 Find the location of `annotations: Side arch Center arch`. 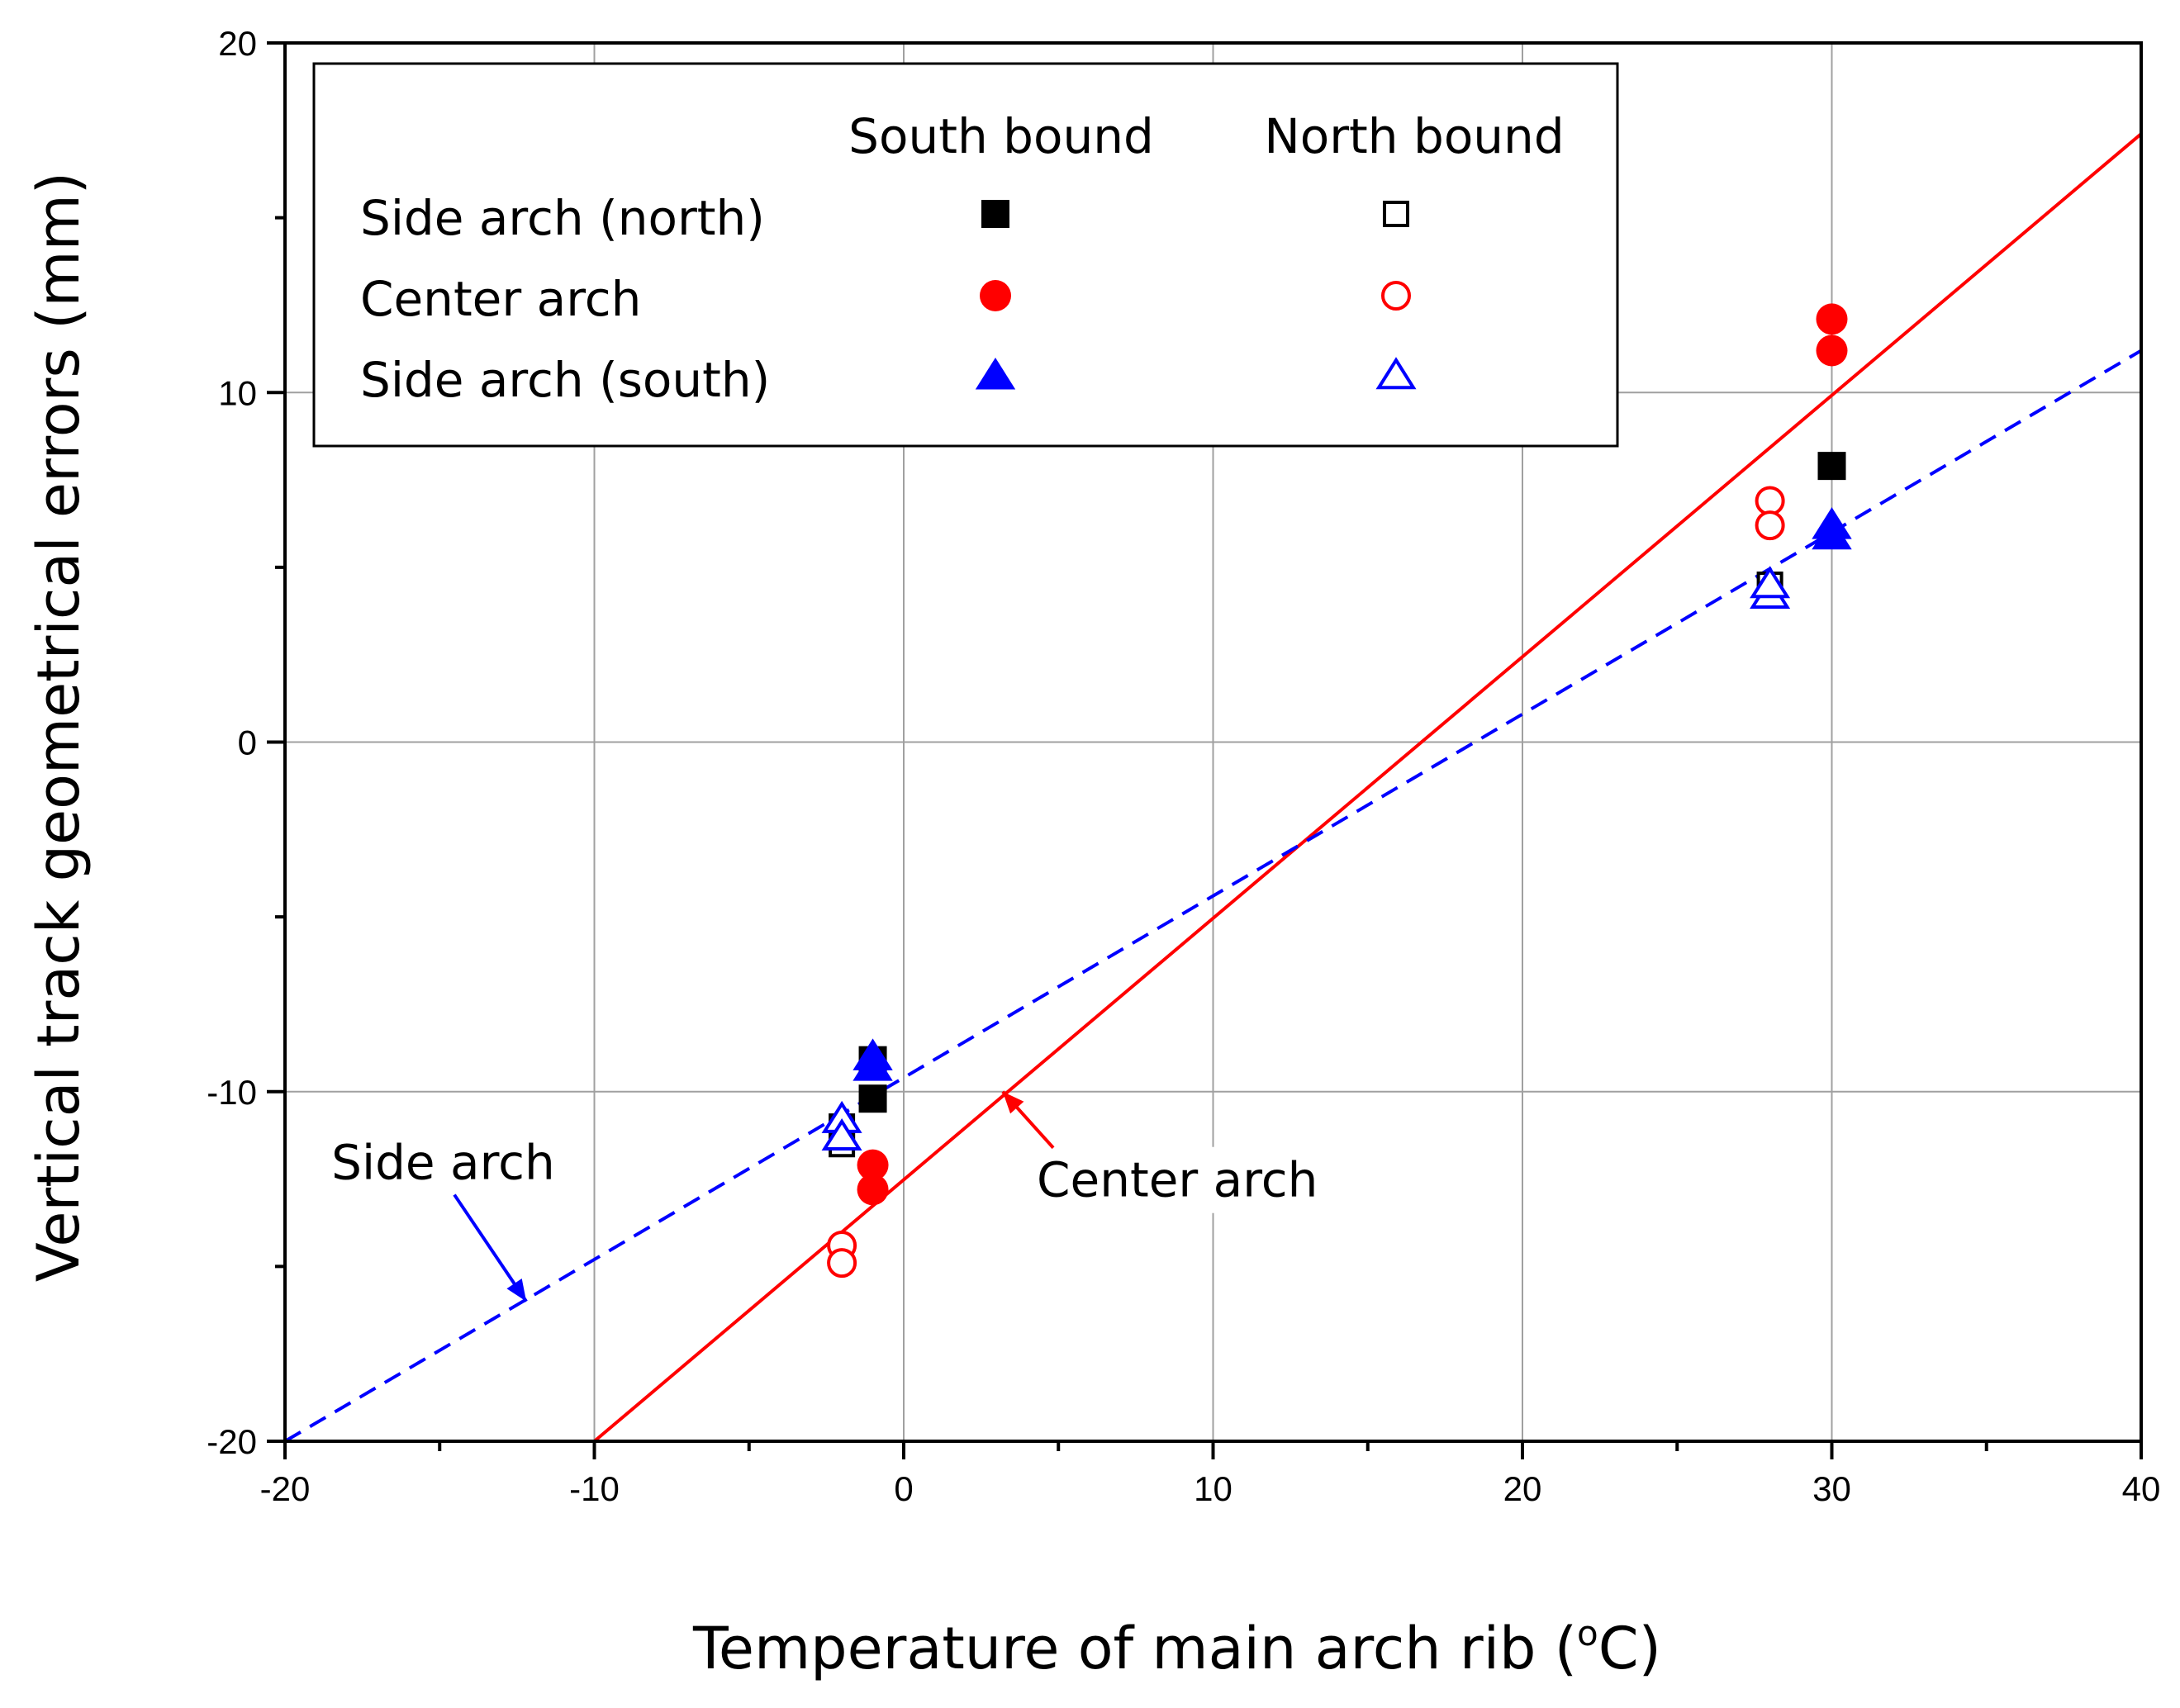

annotations: Side arch Center arch is located at coordinates (825, 1196).